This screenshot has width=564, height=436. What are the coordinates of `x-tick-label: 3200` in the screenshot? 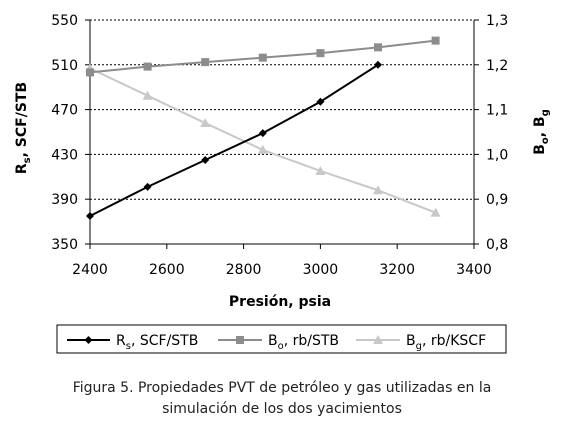 It's located at (397, 270).